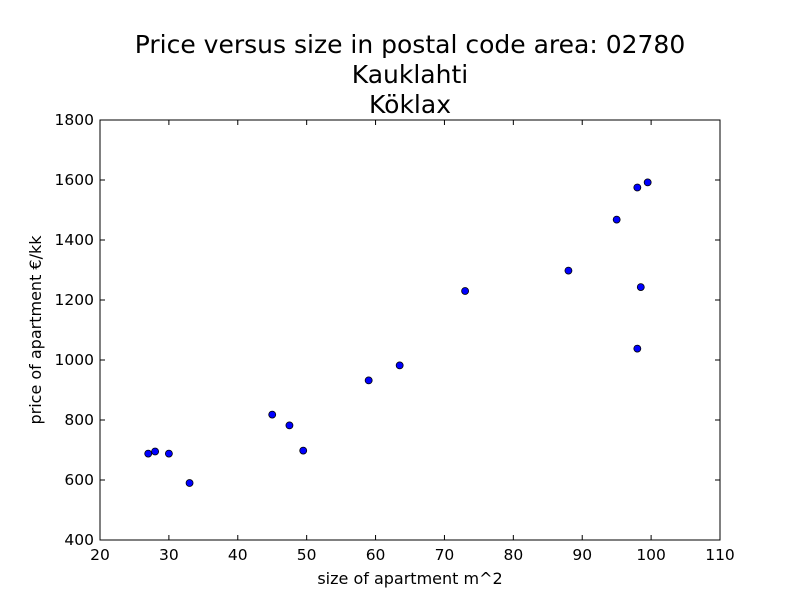  I want to click on y-tick-label: 1400, so click(74, 240).